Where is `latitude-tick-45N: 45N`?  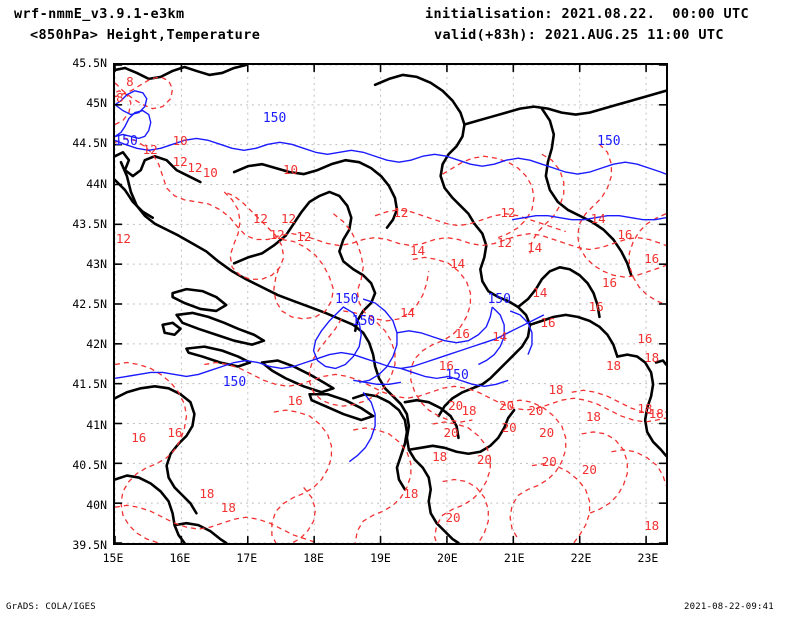
latitude-tick-45N: 45N is located at coordinates (96, 103).